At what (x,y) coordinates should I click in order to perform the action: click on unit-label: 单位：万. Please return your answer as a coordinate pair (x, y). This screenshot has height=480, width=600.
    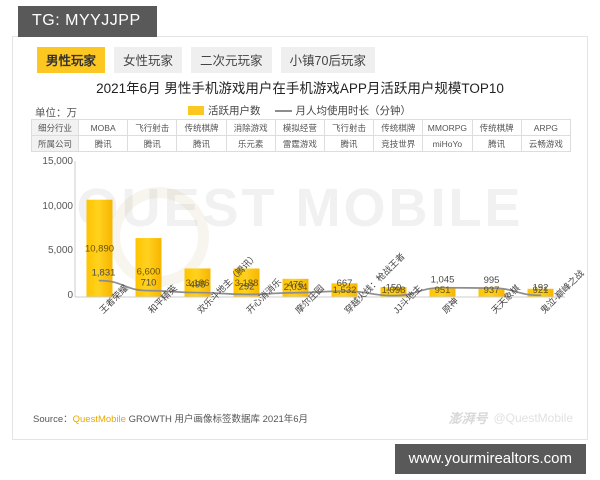
    Looking at the image, I should click on (56, 113).